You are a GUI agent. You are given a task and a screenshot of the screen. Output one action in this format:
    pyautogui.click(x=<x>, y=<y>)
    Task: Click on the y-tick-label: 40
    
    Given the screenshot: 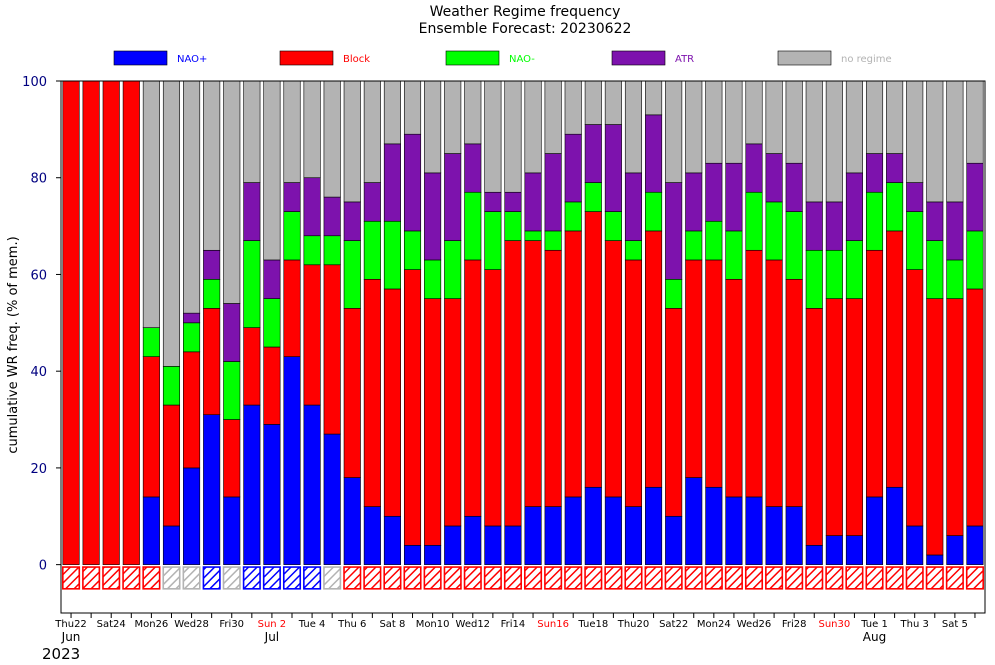 What is the action you would take?
    pyautogui.click(x=38, y=372)
    